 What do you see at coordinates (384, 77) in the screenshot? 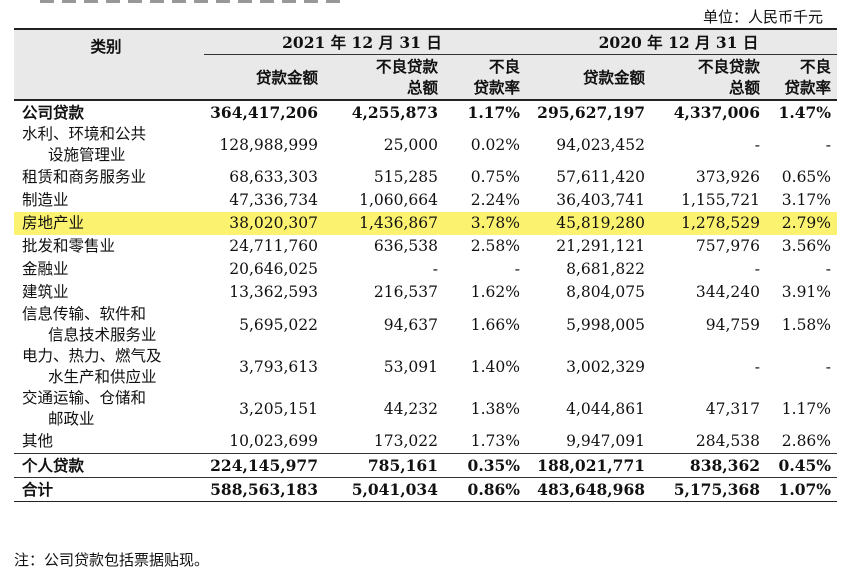
I see `header-npl-total-2021: 不良贷款 总额` at bounding box center [384, 77].